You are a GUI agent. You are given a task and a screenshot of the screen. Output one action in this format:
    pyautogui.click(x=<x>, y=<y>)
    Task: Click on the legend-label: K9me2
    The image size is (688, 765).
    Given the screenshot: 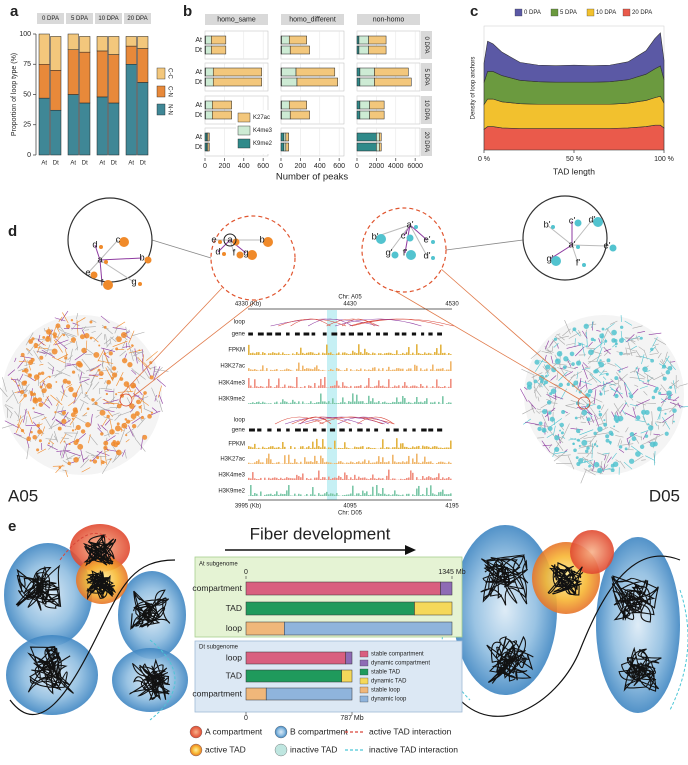 What is the action you would take?
    pyautogui.click(x=263, y=144)
    